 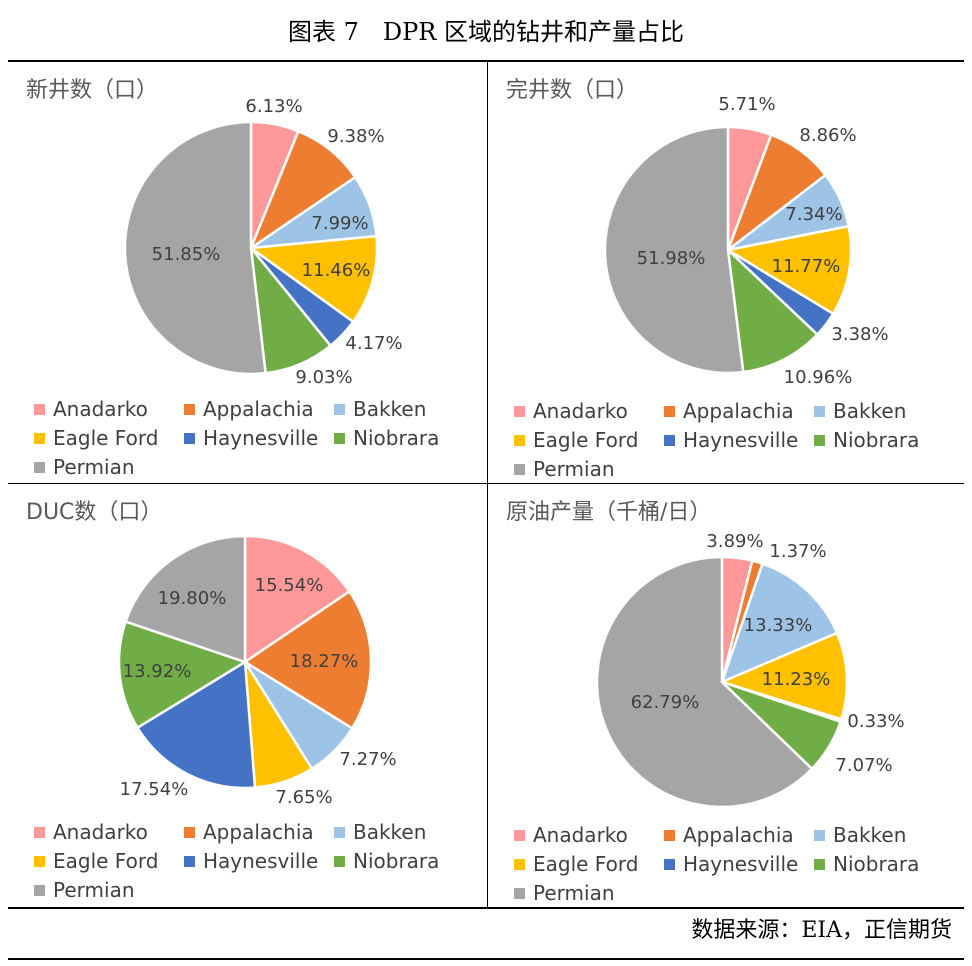 I want to click on data-label-eagle-ford: 11.77%, so click(x=806, y=266).